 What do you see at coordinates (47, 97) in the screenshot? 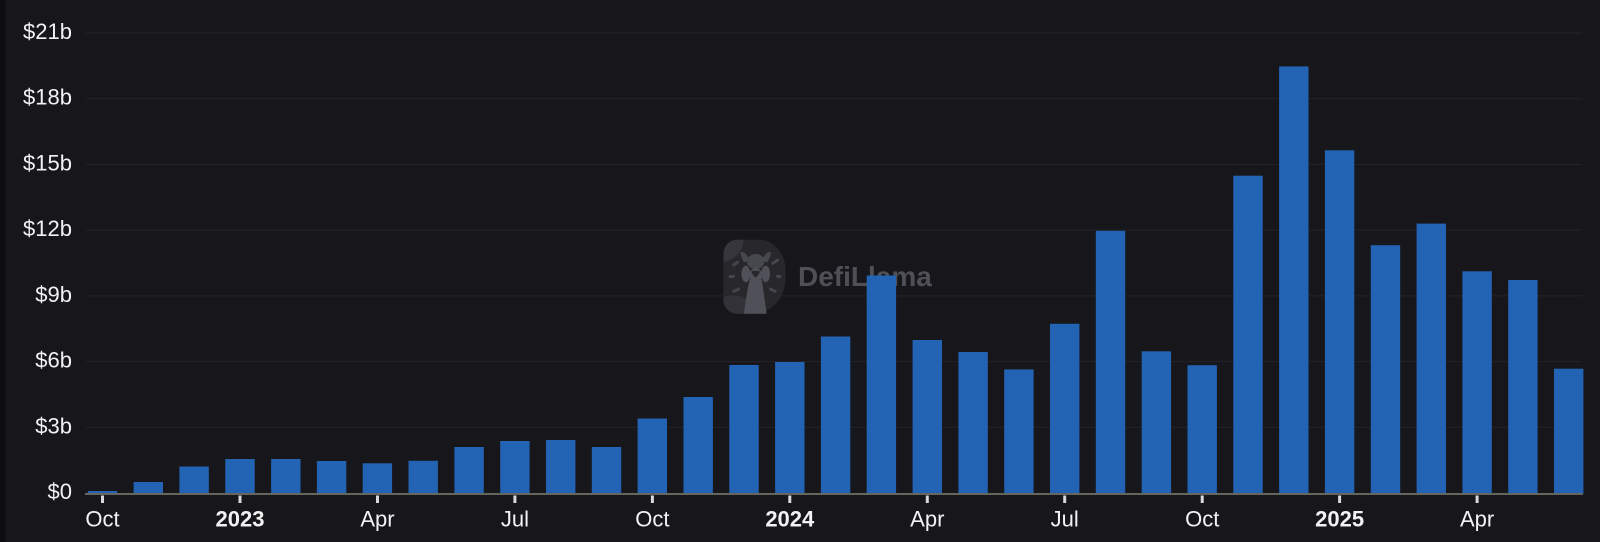
I see `svg-text: $18b` at bounding box center [47, 97].